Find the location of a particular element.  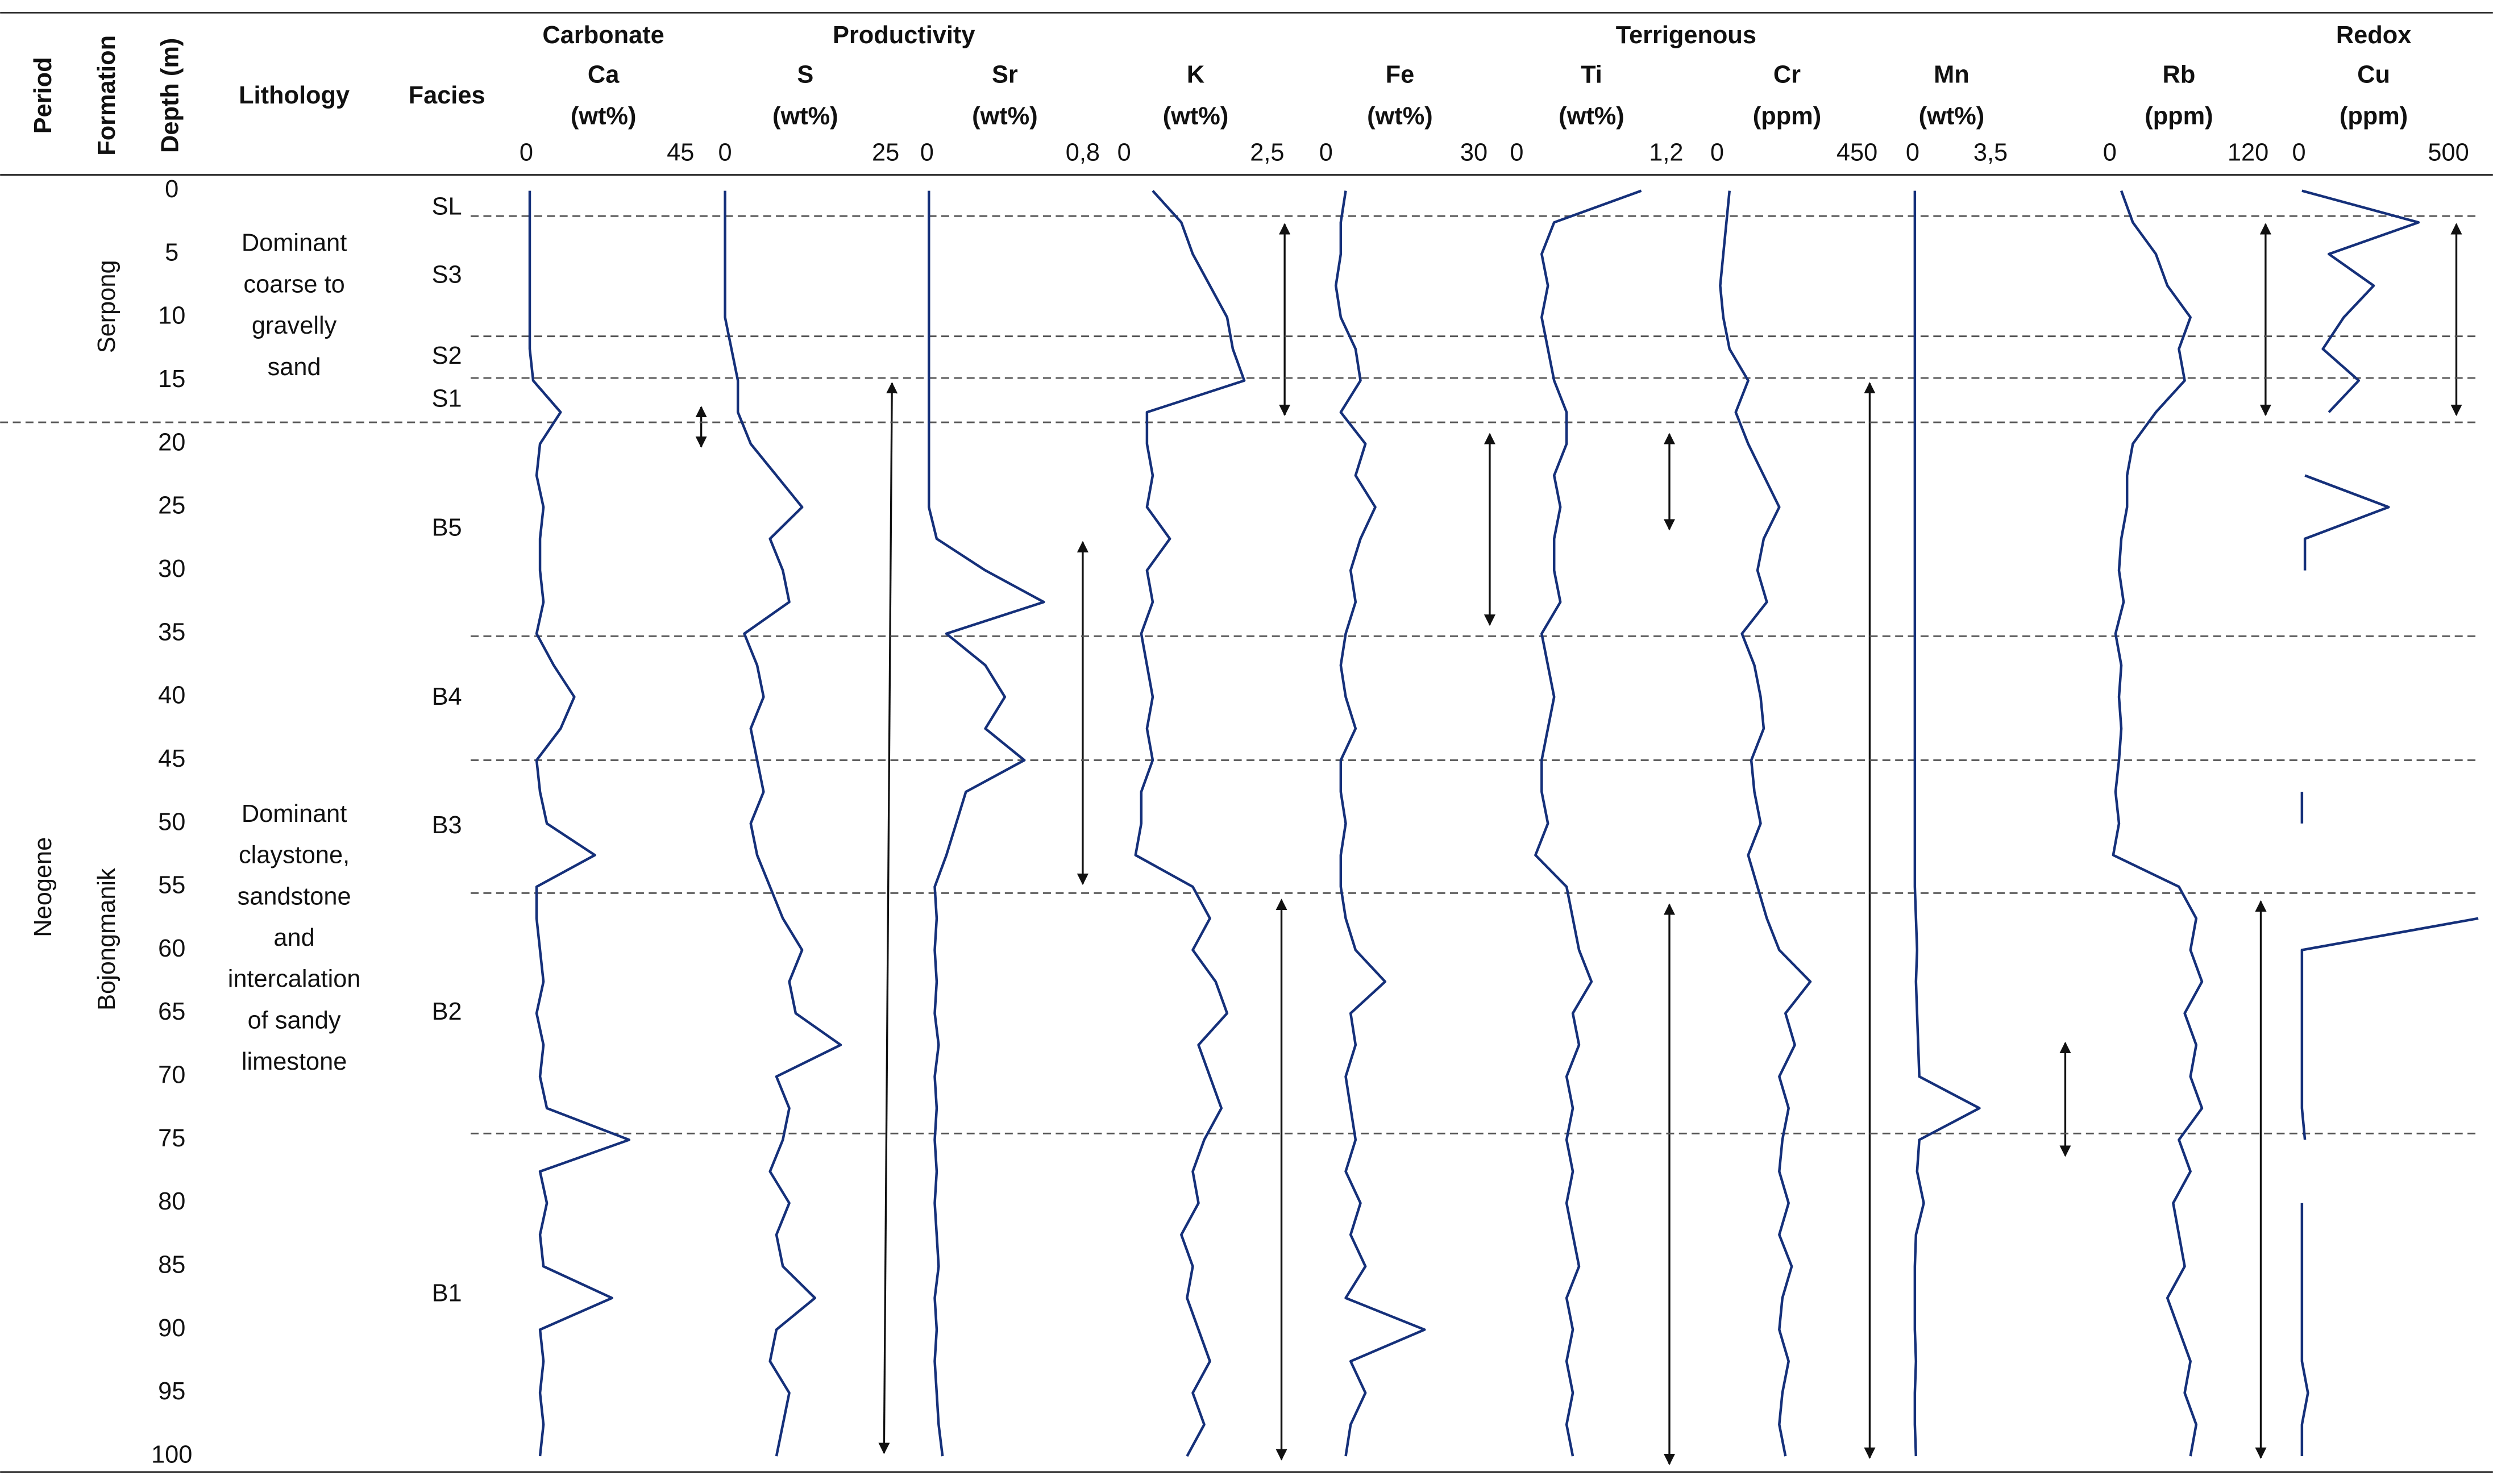

lithology-text: sand is located at coordinates (294, 368).